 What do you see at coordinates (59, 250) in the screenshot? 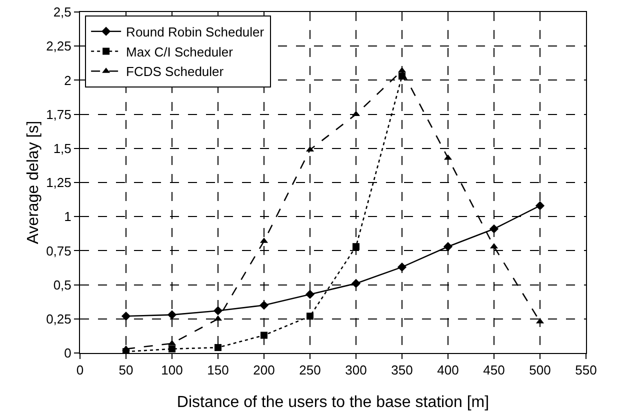
I see `y-tick-label: 0,75` at bounding box center [59, 250].